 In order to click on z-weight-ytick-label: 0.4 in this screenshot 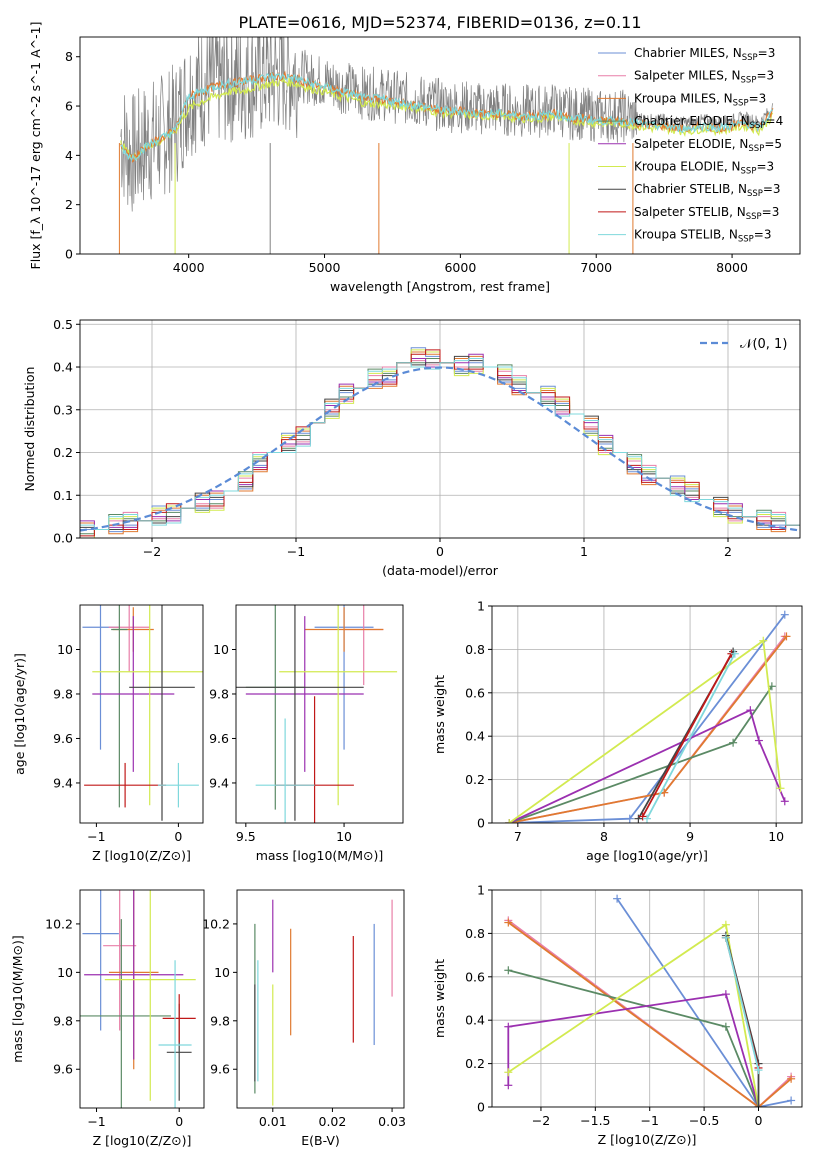, I will do `click(475, 1020)`.